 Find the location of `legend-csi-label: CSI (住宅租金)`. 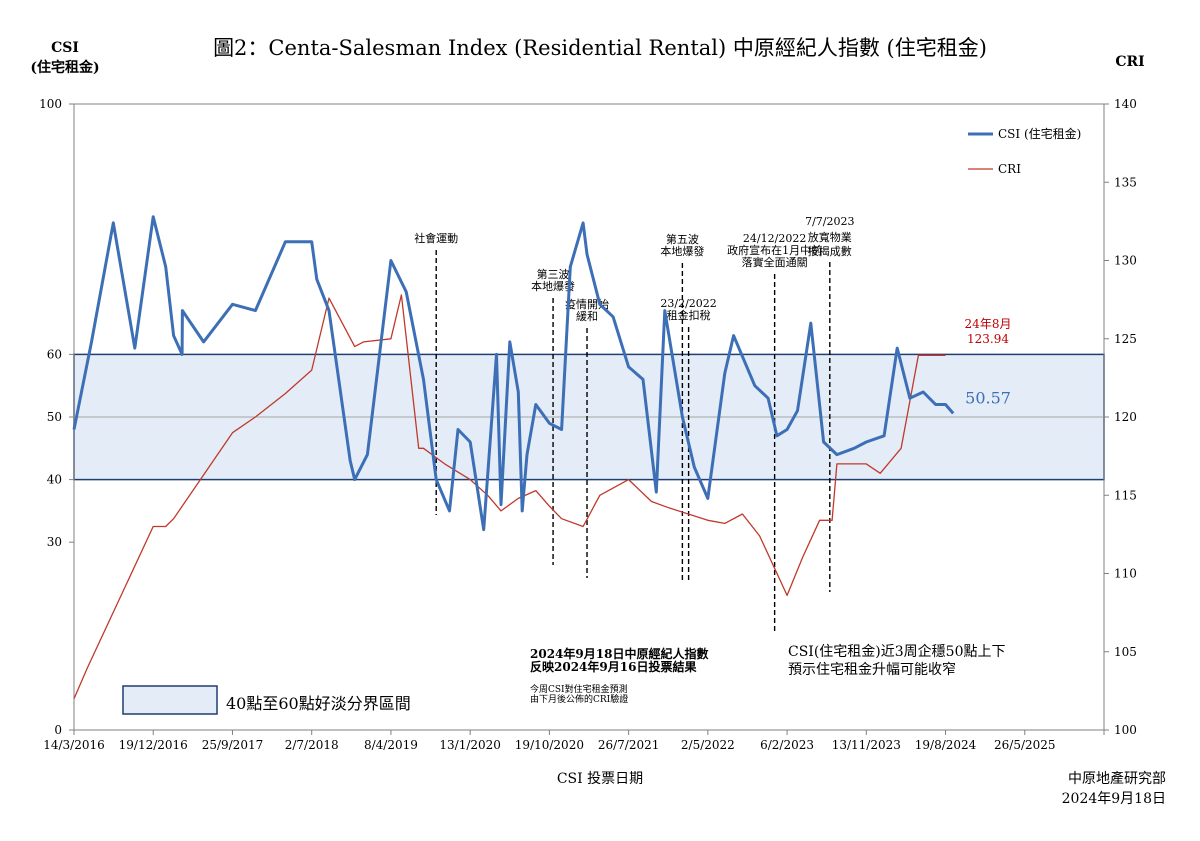

legend-csi-label: CSI (住宅租金) is located at coordinates (1039, 133).